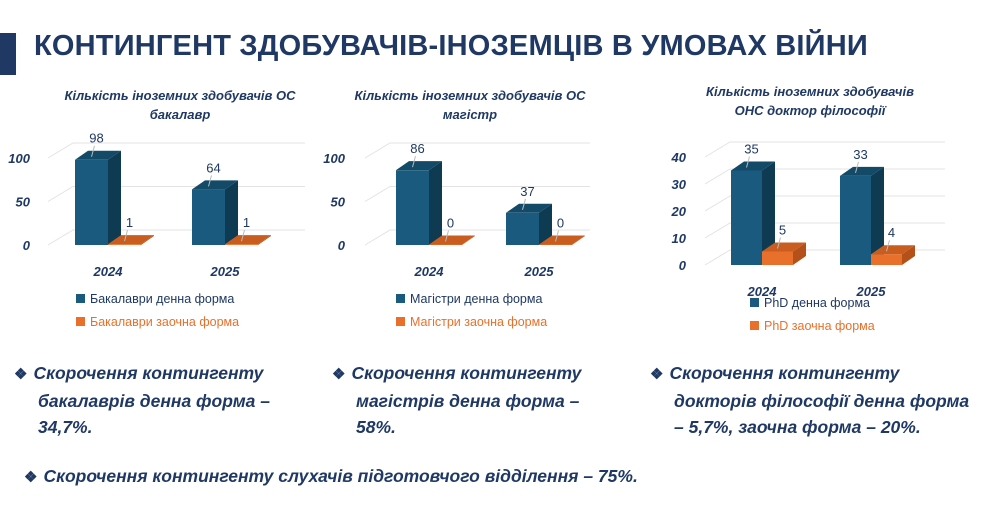 Image resolution: width=1000 pixels, height=513 pixels. I want to click on legend-phd: PhD денна форма PhD заочна форма, so click(812, 314).